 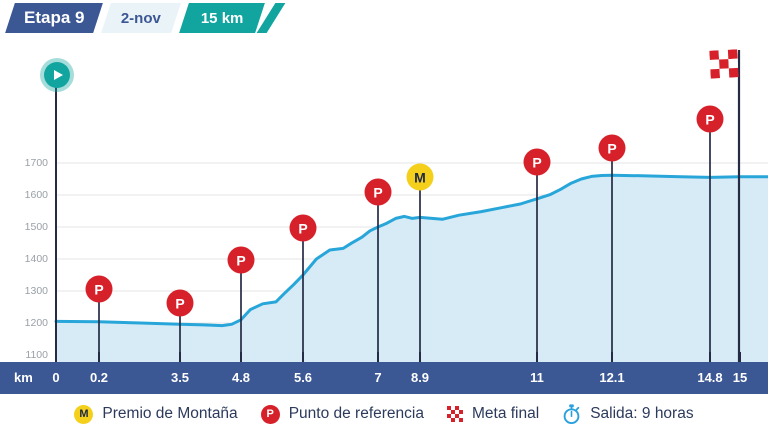 What do you see at coordinates (612, 377) in the screenshot?
I see `x-axis-label: 12.1` at bounding box center [612, 377].